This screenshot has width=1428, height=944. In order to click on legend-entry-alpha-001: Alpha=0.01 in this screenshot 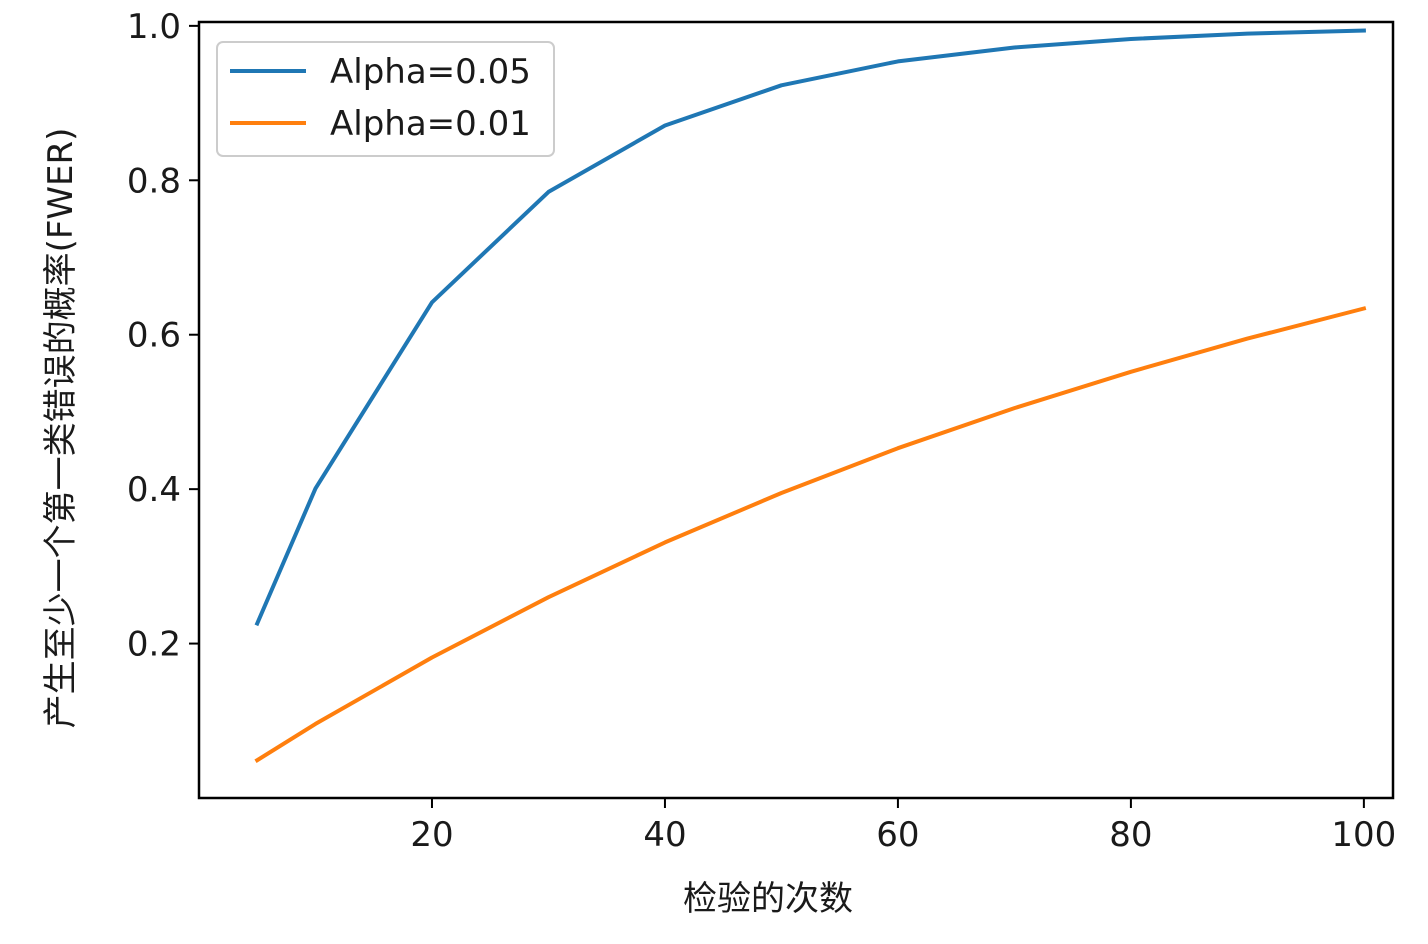, I will do `click(430, 124)`.